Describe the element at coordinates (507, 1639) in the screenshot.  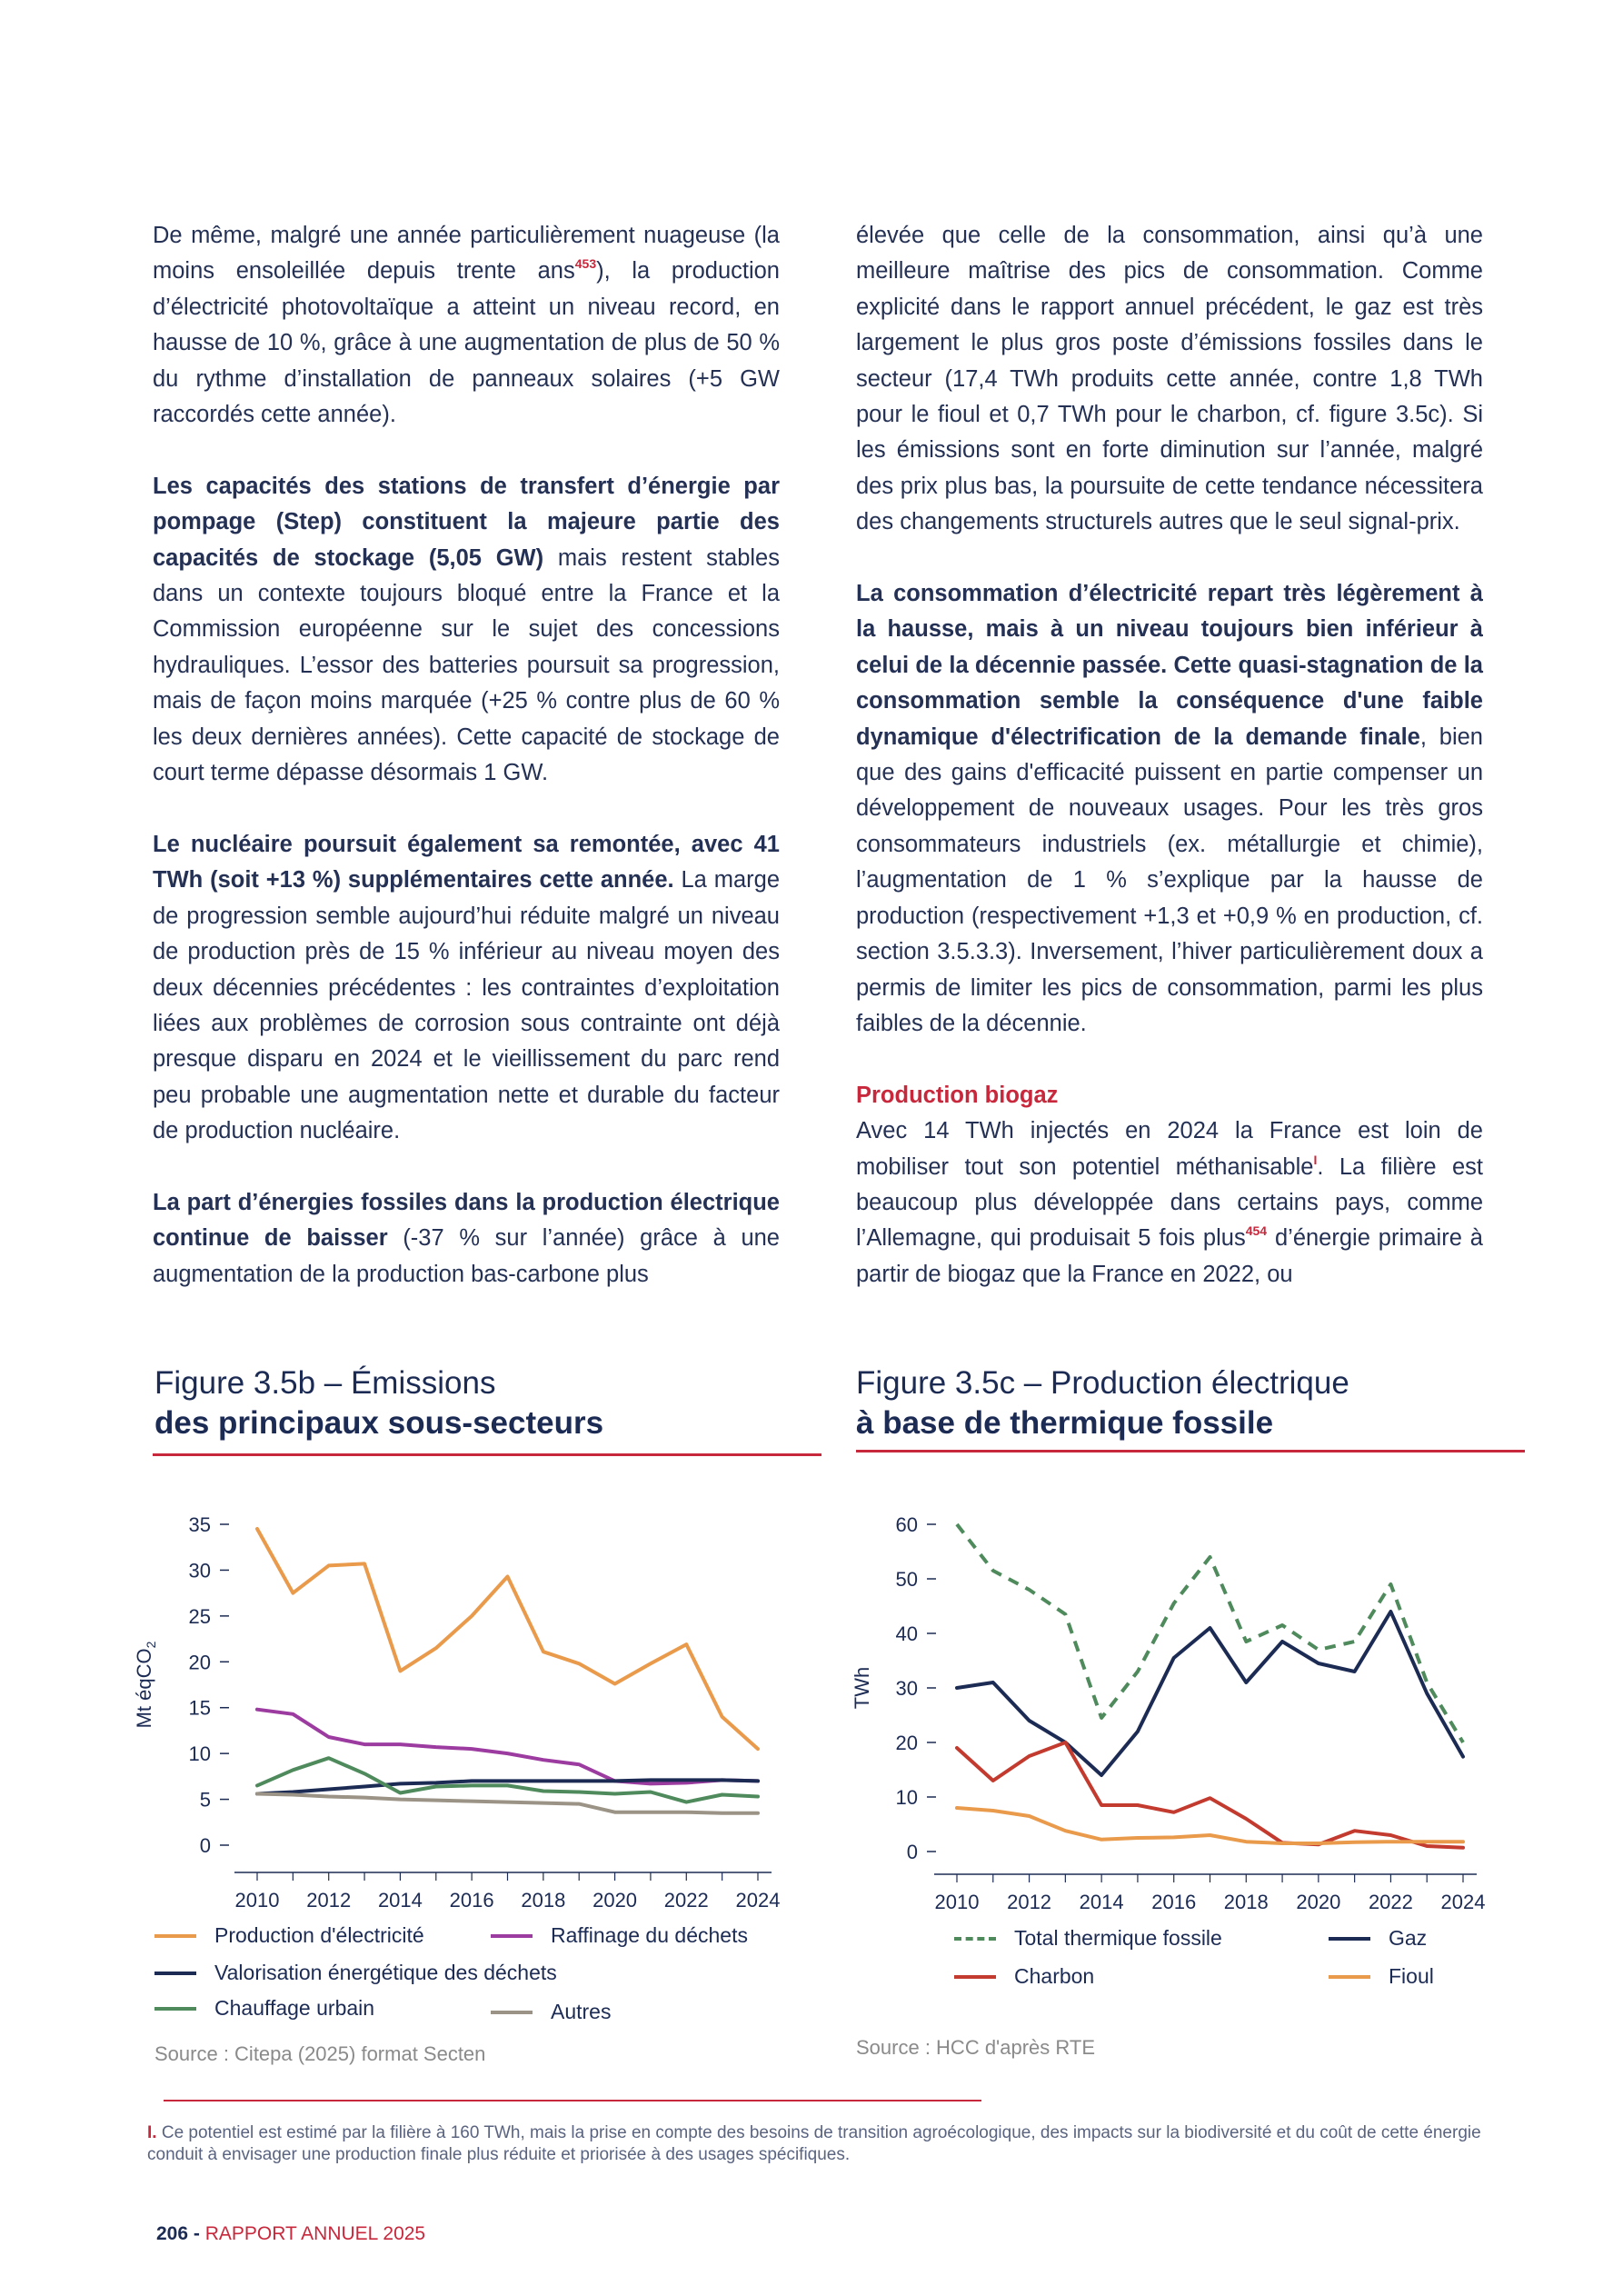
I see `series-line-production-d-lectricit-` at that location.